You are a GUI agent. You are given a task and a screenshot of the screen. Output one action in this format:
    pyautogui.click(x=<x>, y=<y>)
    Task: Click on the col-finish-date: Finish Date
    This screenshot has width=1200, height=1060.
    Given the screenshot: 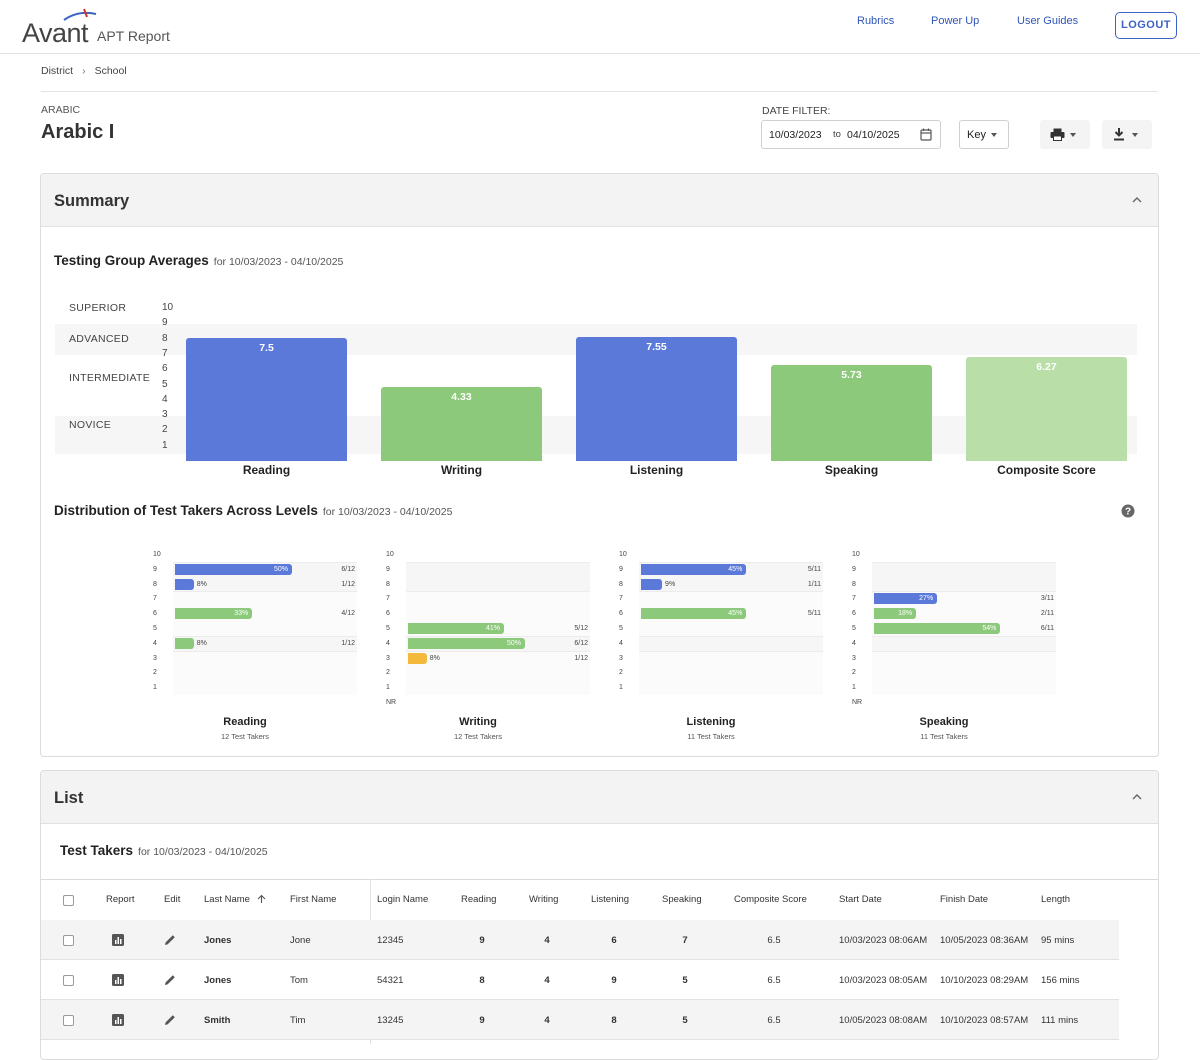 What is the action you would take?
    pyautogui.click(x=964, y=899)
    